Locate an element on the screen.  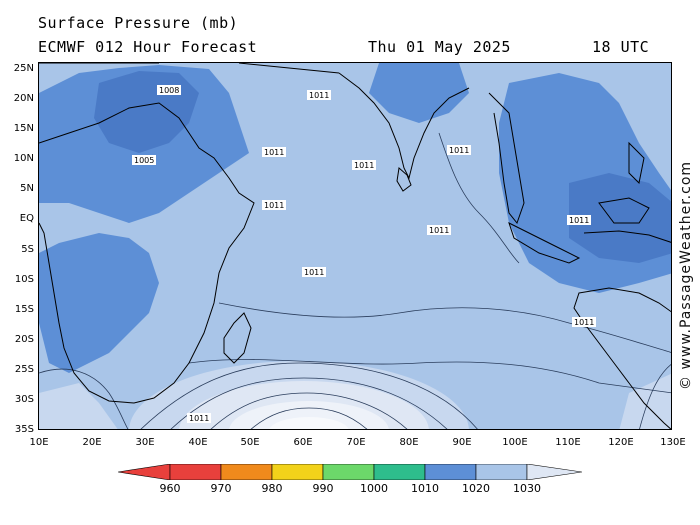
lat-label: 20N is located at coordinates (23, 99).